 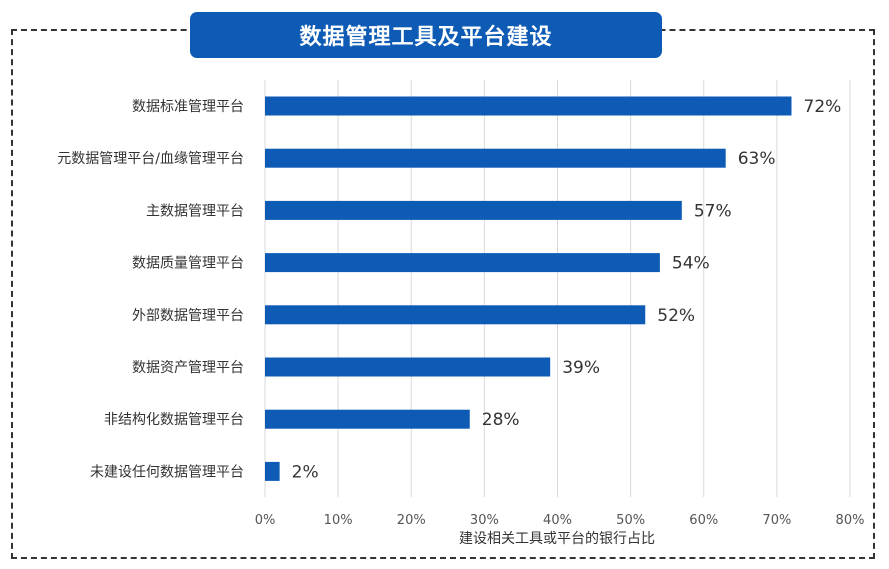 I want to click on data-label: 28%, so click(x=501, y=420).